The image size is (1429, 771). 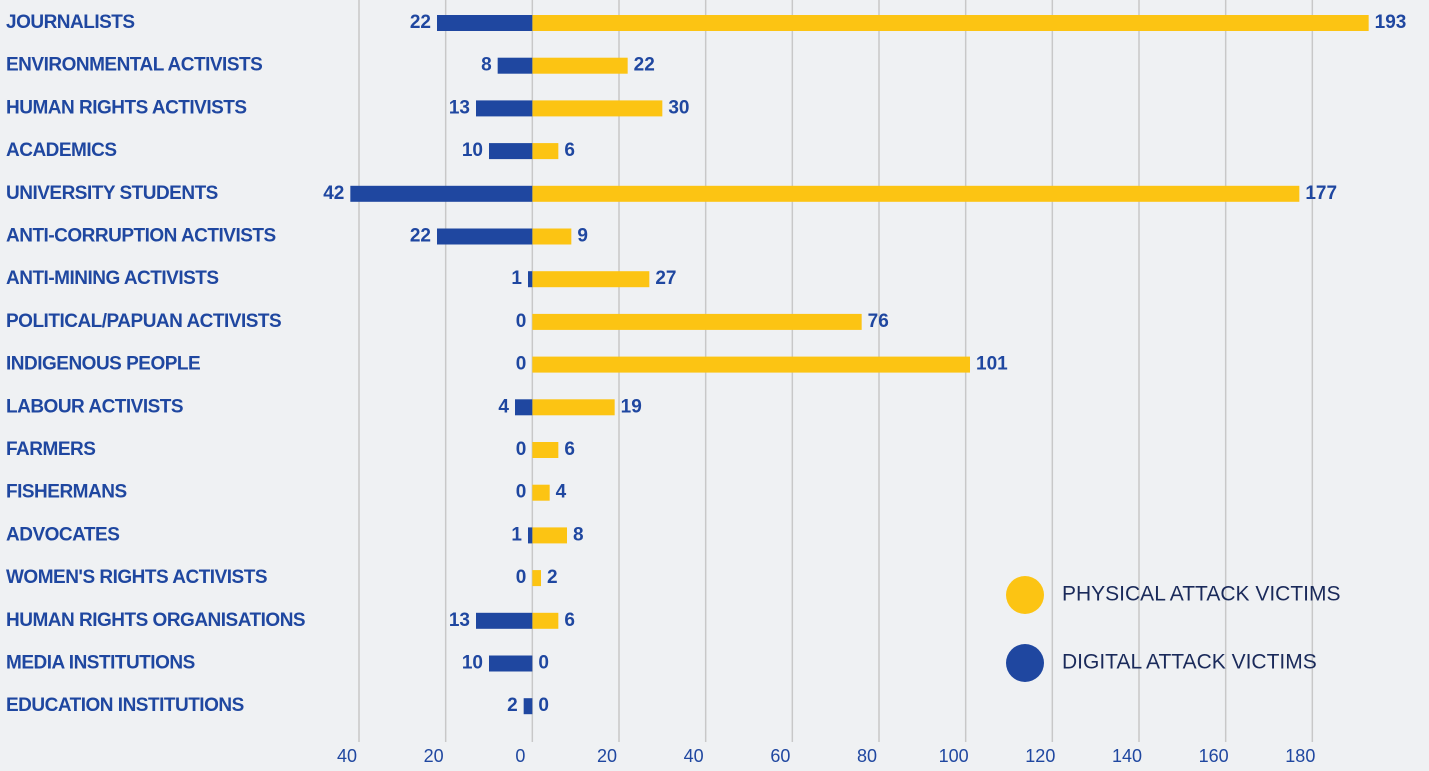 What do you see at coordinates (103, 364) in the screenshot?
I see `category-label: INDIGENOUS PEOPLE` at bounding box center [103, 364].